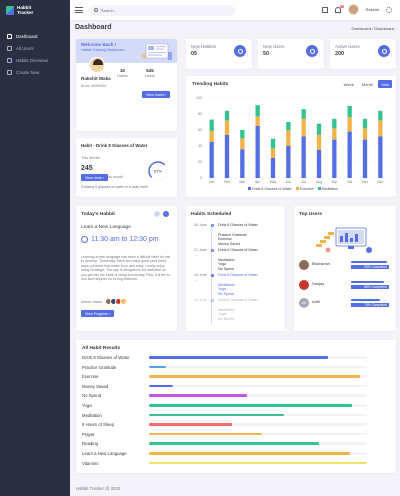  Describe the element at coordinates (372, 9) in the screenshot. I see `user-name: Rakshit` at that location.